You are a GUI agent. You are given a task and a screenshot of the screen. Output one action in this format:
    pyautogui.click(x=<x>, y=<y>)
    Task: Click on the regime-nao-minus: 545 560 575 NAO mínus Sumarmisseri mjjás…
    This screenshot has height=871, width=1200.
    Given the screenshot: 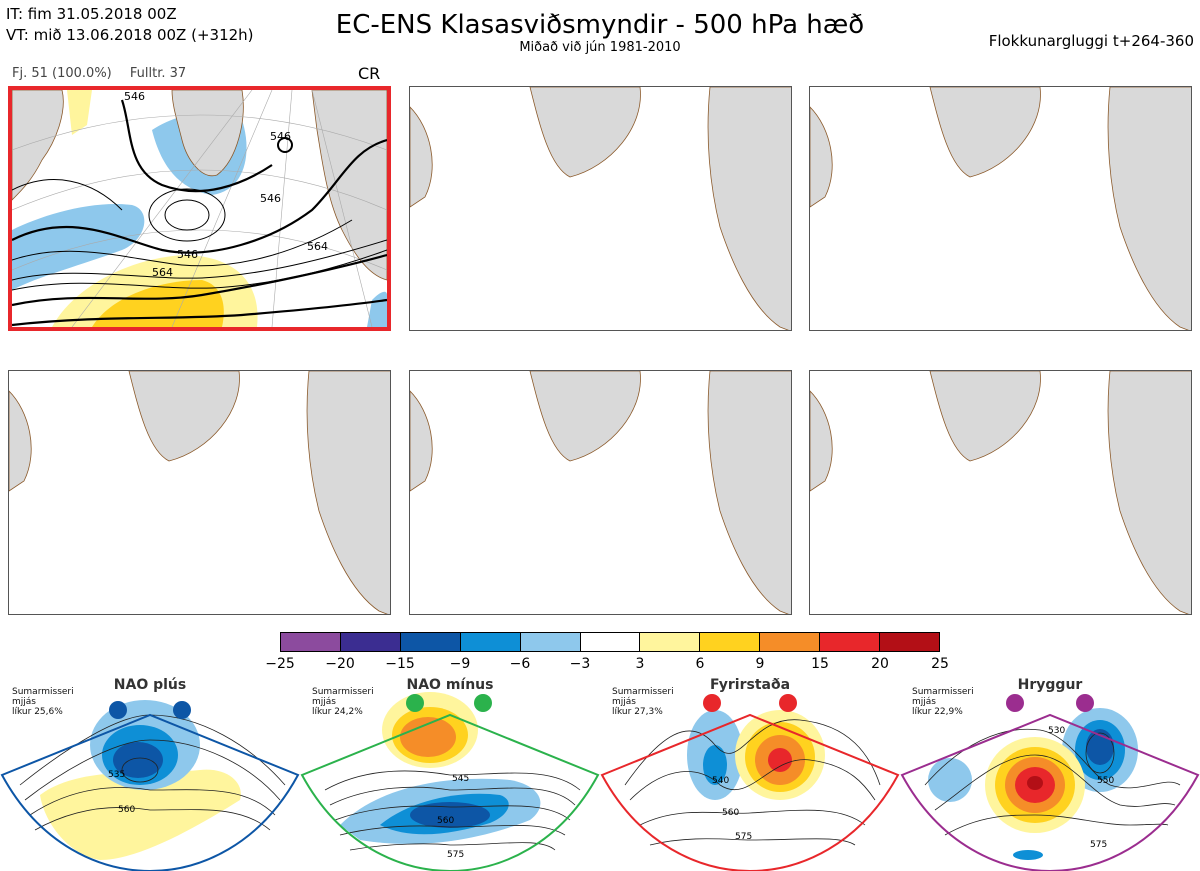 What is the action you would take?
    pyautogui.click(x=450, y=773)
    